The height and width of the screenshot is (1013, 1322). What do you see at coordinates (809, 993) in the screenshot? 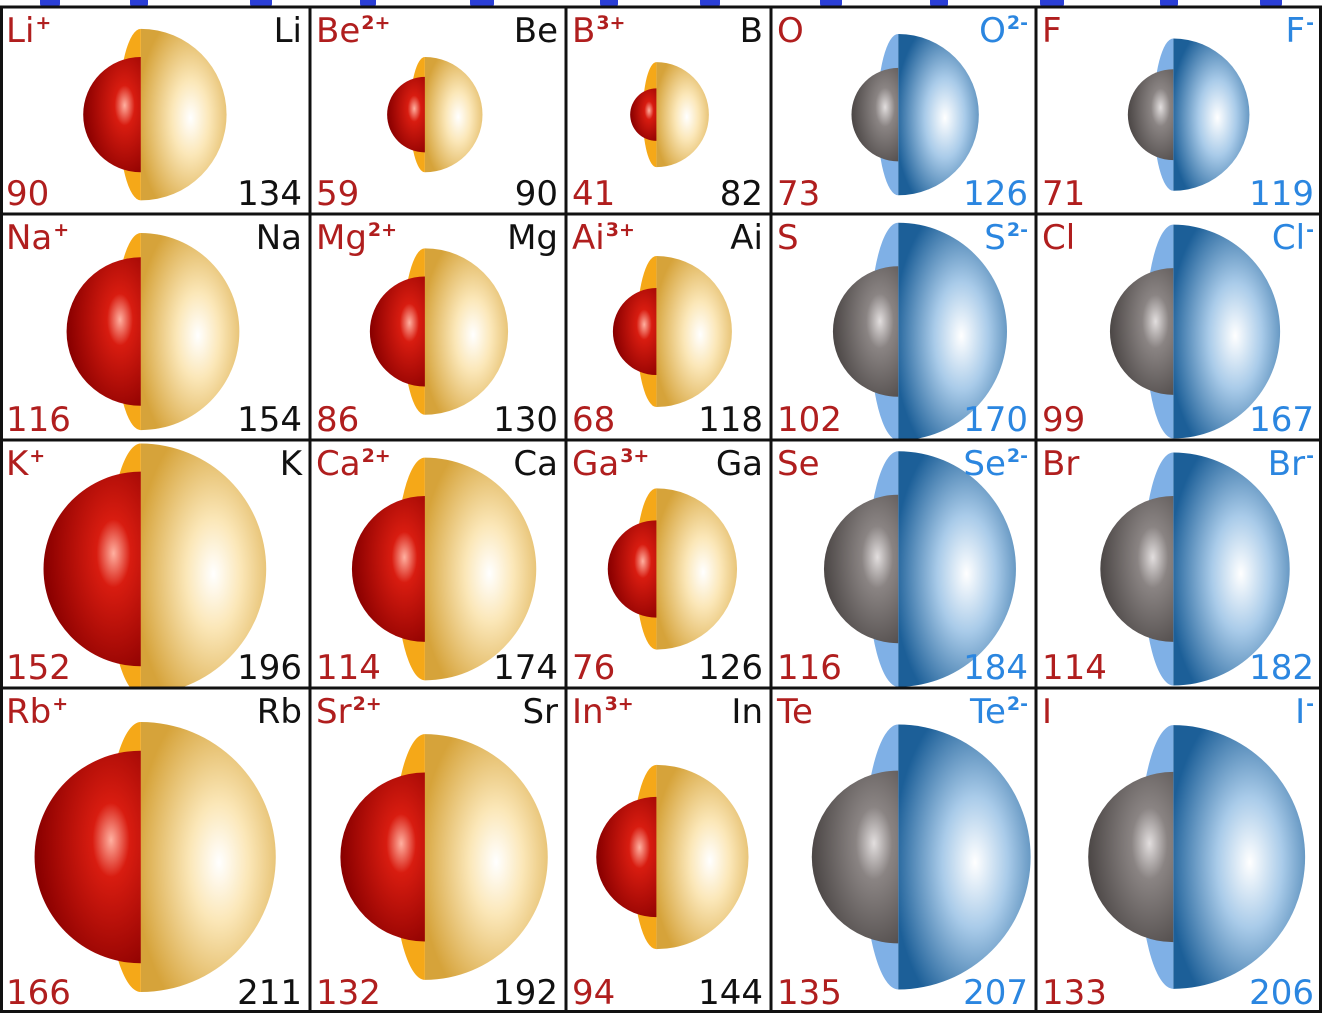
I see `atom-radius-value: 135` at bounding box center [809, 993].